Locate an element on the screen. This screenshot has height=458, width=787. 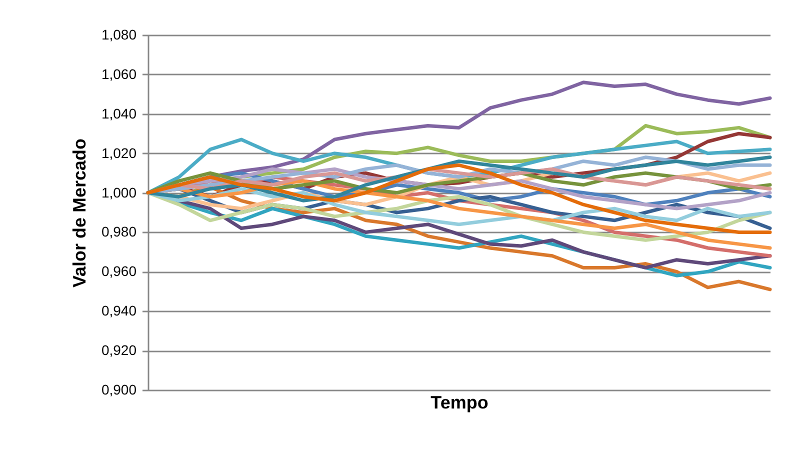
y-tick-label: 1,000 is located at coordinates (119, 192).